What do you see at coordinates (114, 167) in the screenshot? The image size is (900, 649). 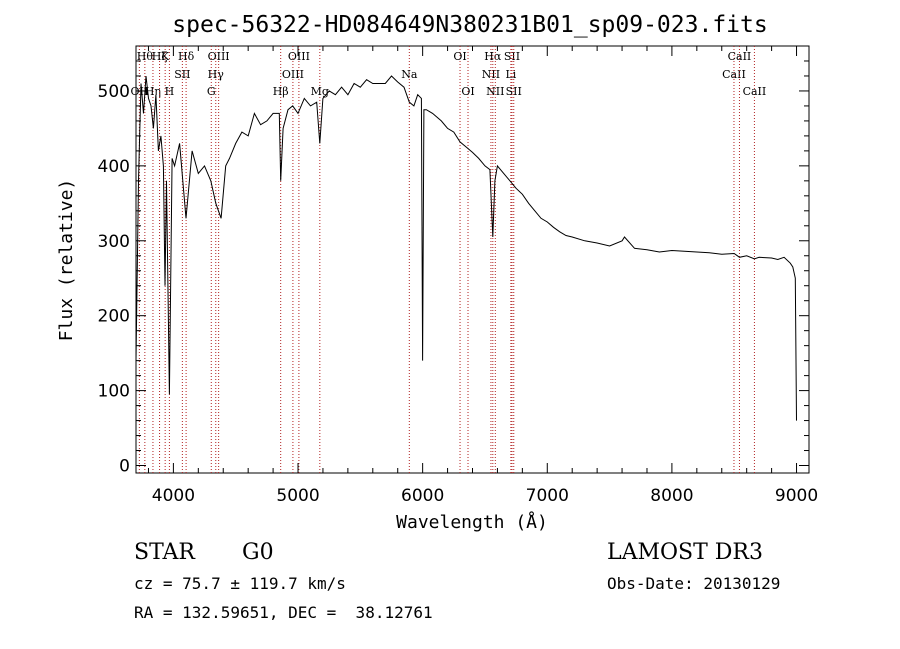 I see `y-tick-label: 400` at bounding box center [114, 167].